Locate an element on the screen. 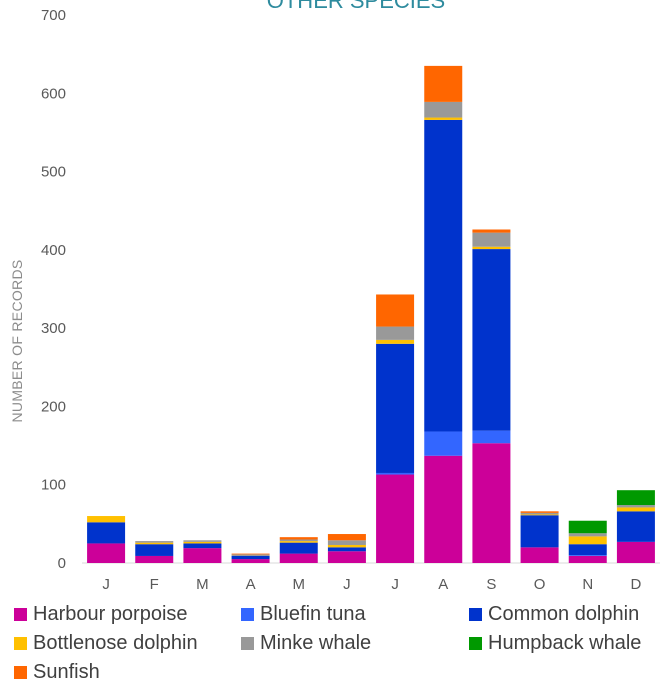 Image resolution: width=661 pixels, height=687 pixels. legend-label: Bottlenose dolphin is located at coordinates (115, 643).